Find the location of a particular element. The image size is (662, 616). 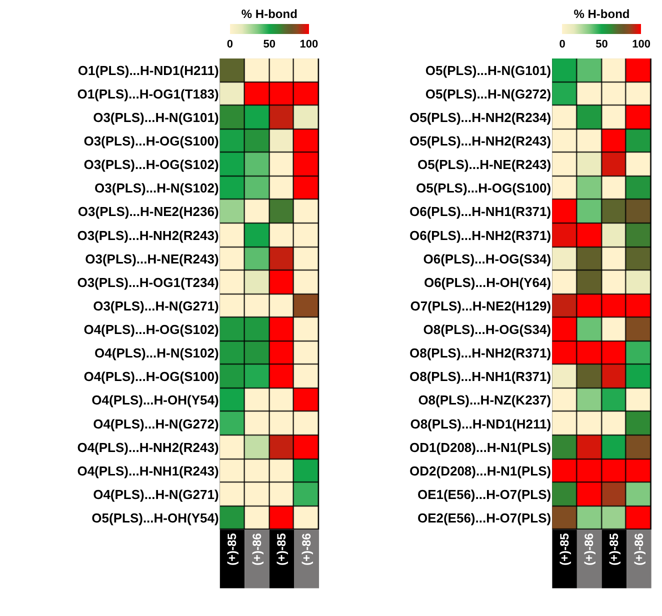

y-tick-label: O4(PLS)...H-OG(S100) is located at coordinates (151, 376).